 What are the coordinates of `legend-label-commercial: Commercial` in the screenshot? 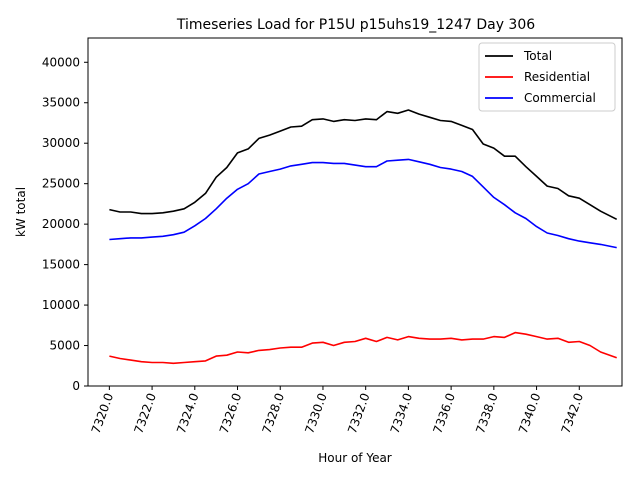 It's located at (560, 98).